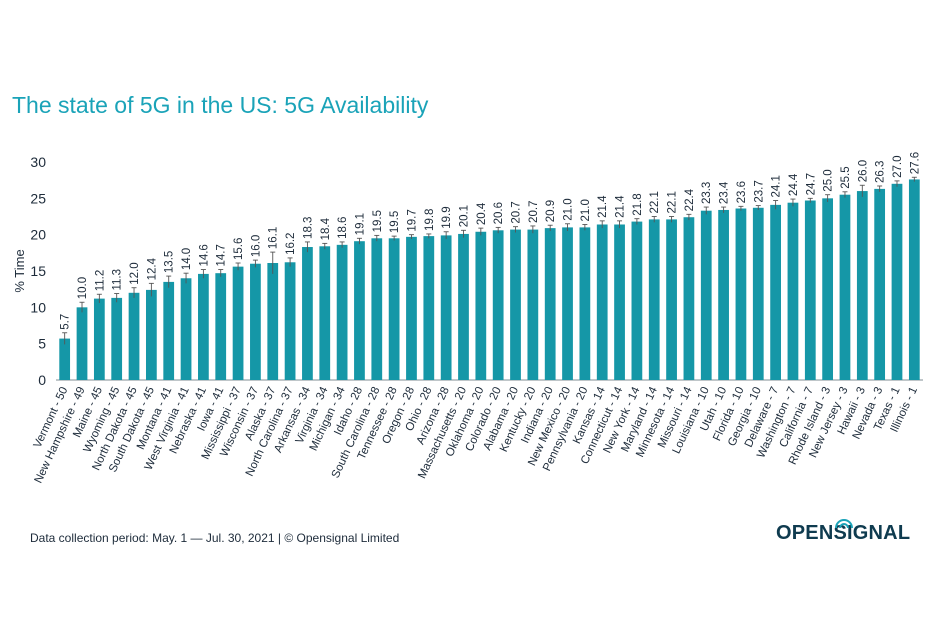  What do you see at coordinates (256, 246) in the screenshot?
I see `data-label: 16.0` at bounding box center [256, 246].